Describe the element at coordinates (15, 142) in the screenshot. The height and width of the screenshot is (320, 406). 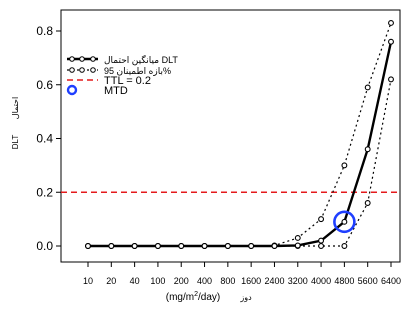
I see `y-axis-label-latin: DLT` at that location.